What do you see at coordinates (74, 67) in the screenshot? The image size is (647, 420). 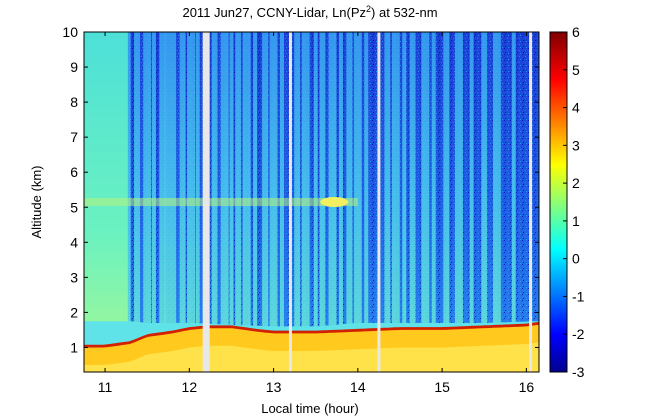 I see `y-tick-label: 9` at bounding box center [74, 67].